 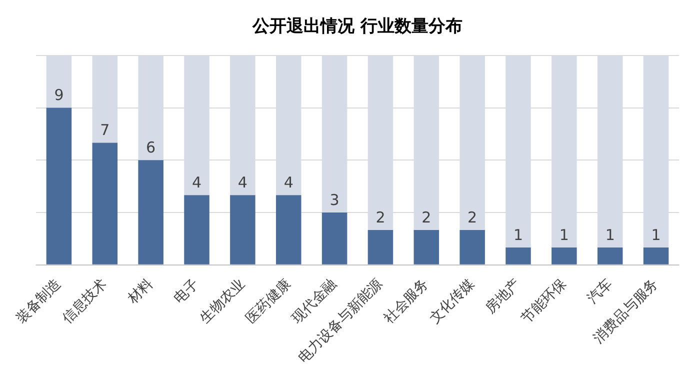 I want to click on x-tick-label: 文化传媒, so click(x=452, y=301).